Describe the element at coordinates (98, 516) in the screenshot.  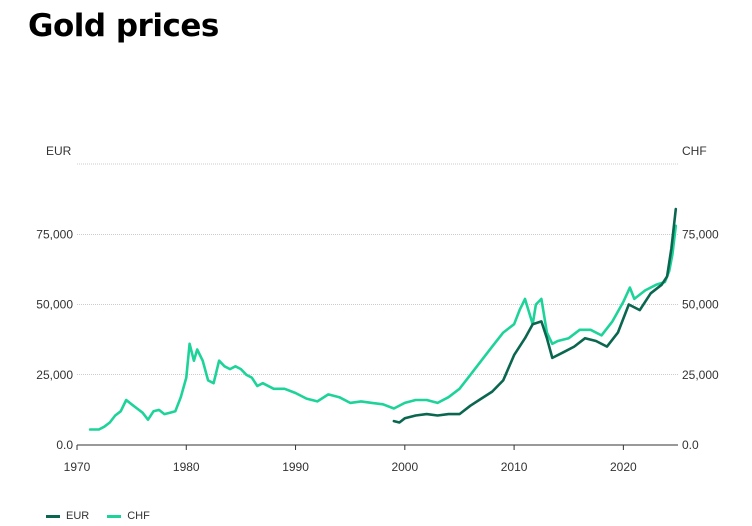
I see `legend: EUR CHF` at that location.